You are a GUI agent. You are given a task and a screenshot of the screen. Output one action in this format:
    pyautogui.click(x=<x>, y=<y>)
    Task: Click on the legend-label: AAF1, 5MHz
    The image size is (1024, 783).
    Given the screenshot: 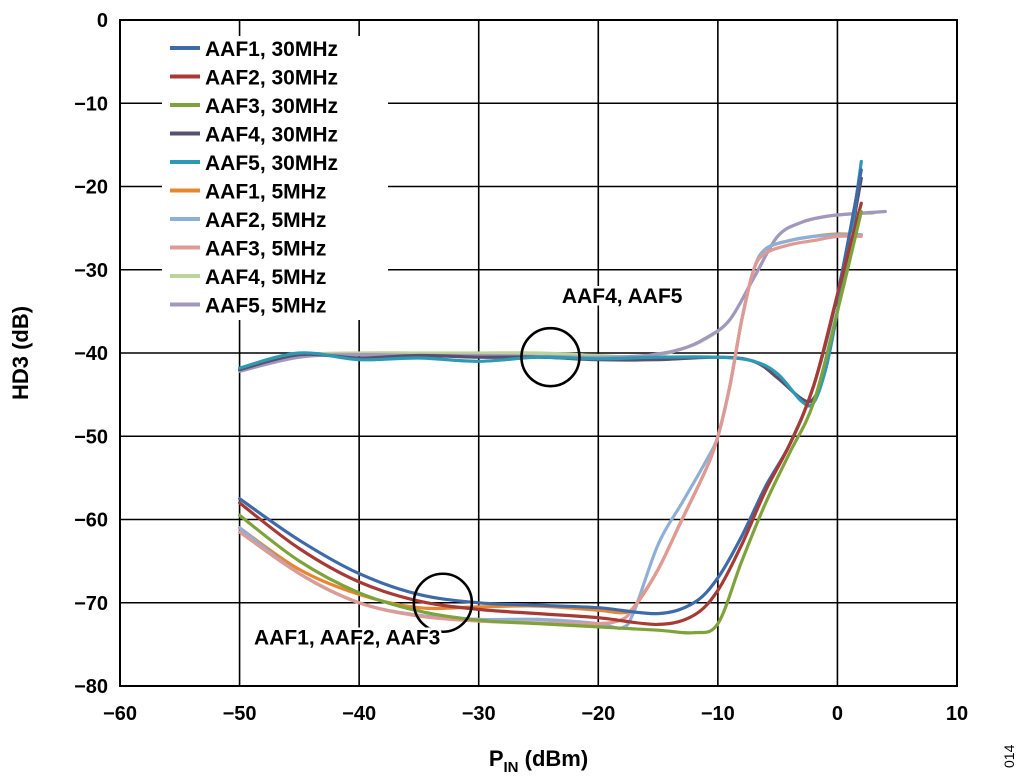 What is the action you would take?
    pyautogui.click(x=265, y=192)
    